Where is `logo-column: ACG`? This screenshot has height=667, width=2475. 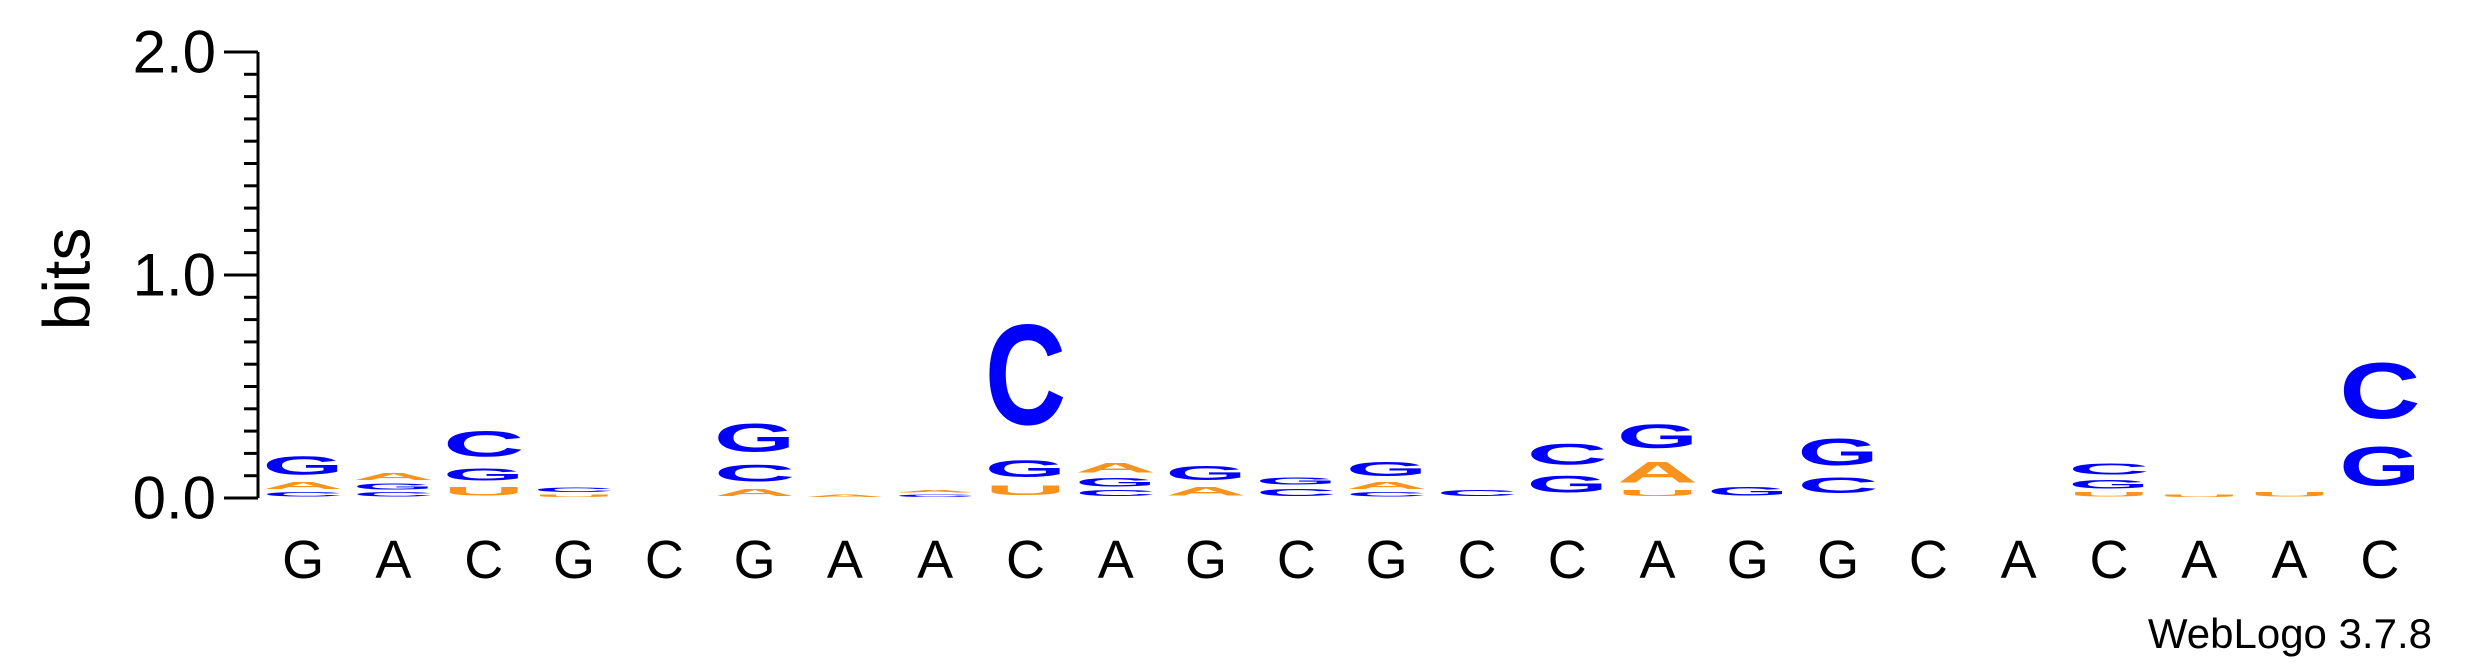 logo-column: ACG is located at coordinates (754, 456).